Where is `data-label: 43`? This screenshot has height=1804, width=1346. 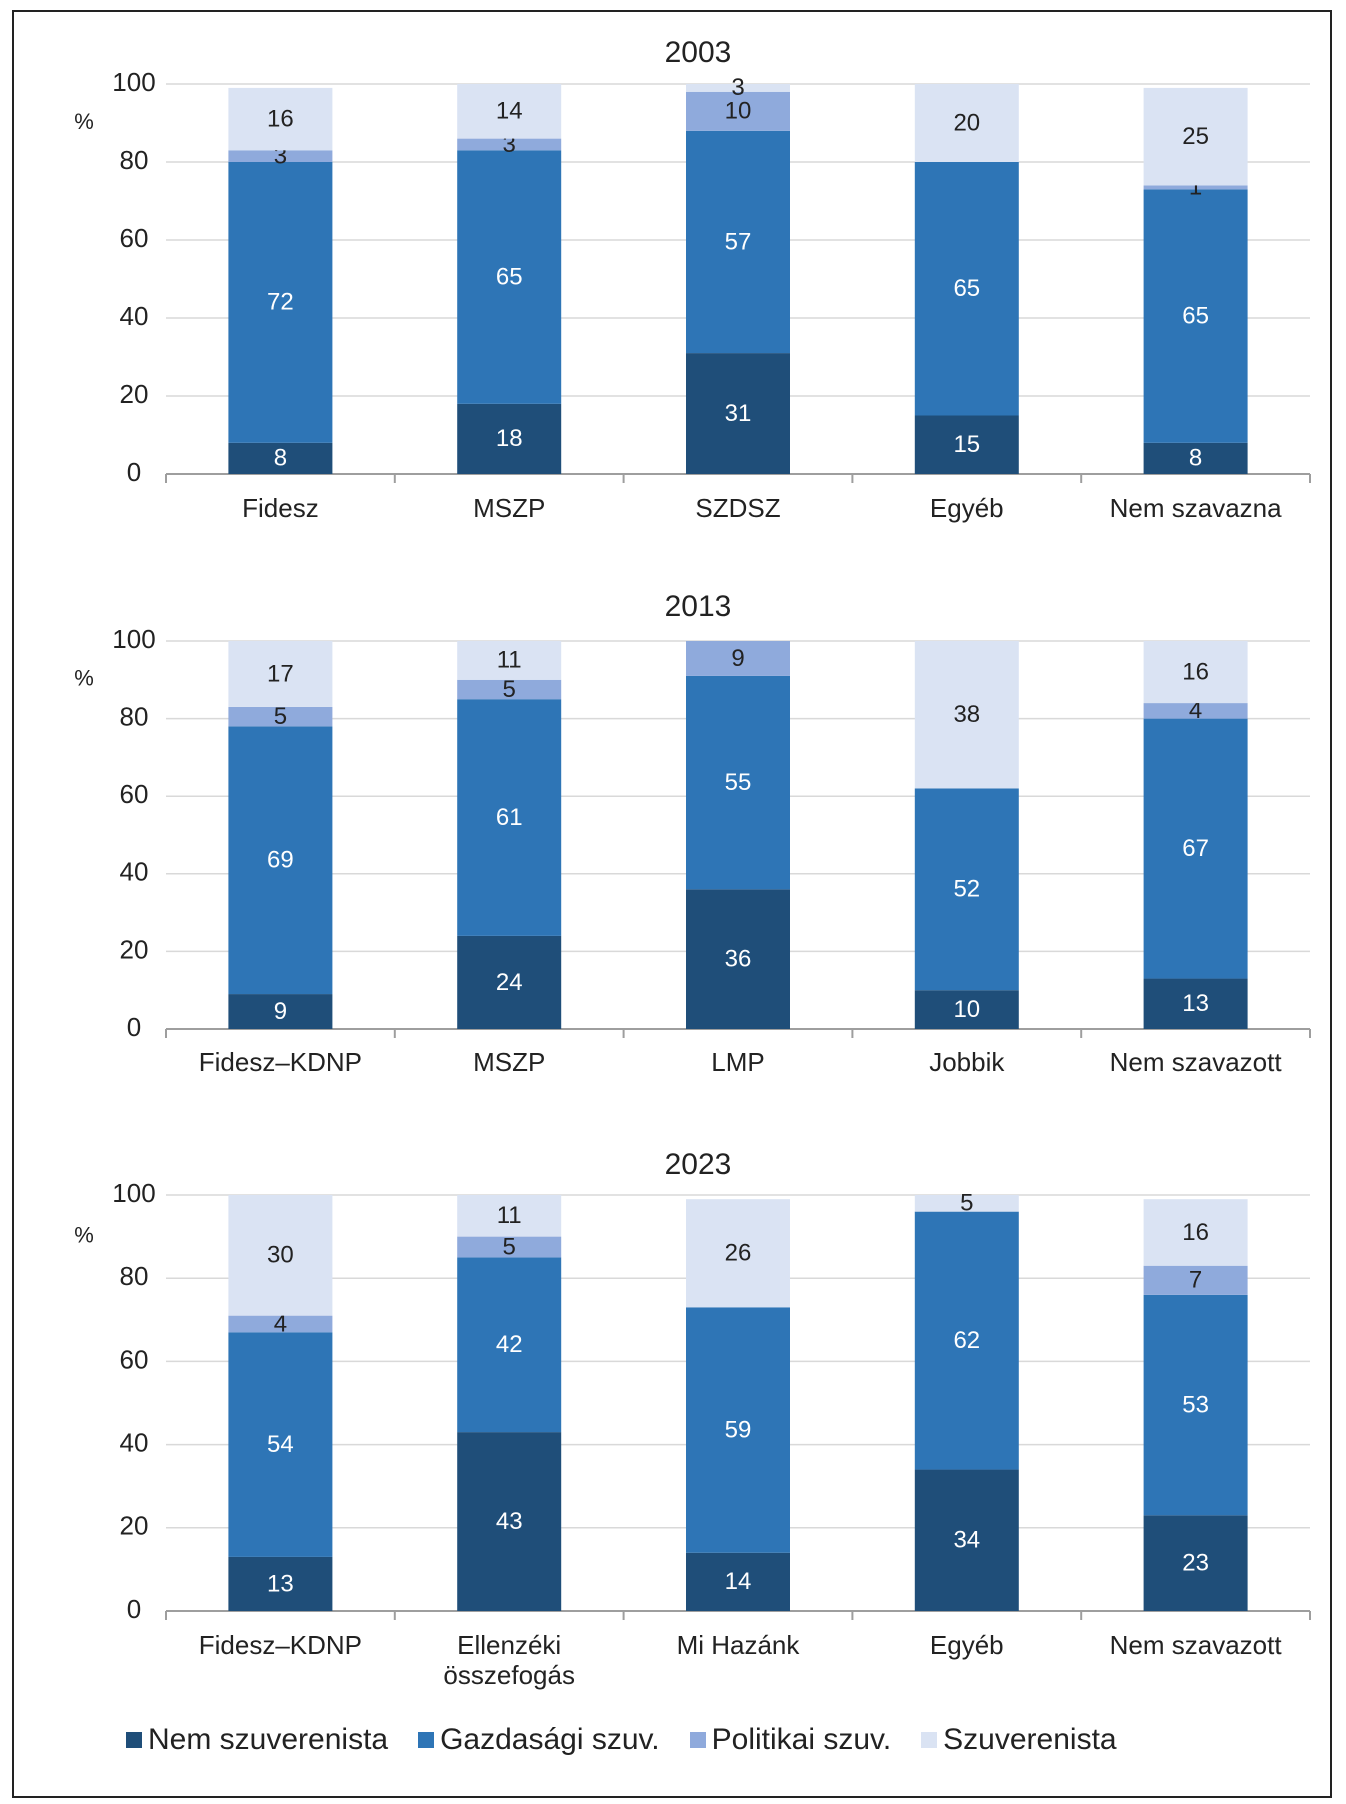
data-label: 43 is located at coordinates (509, 1521).